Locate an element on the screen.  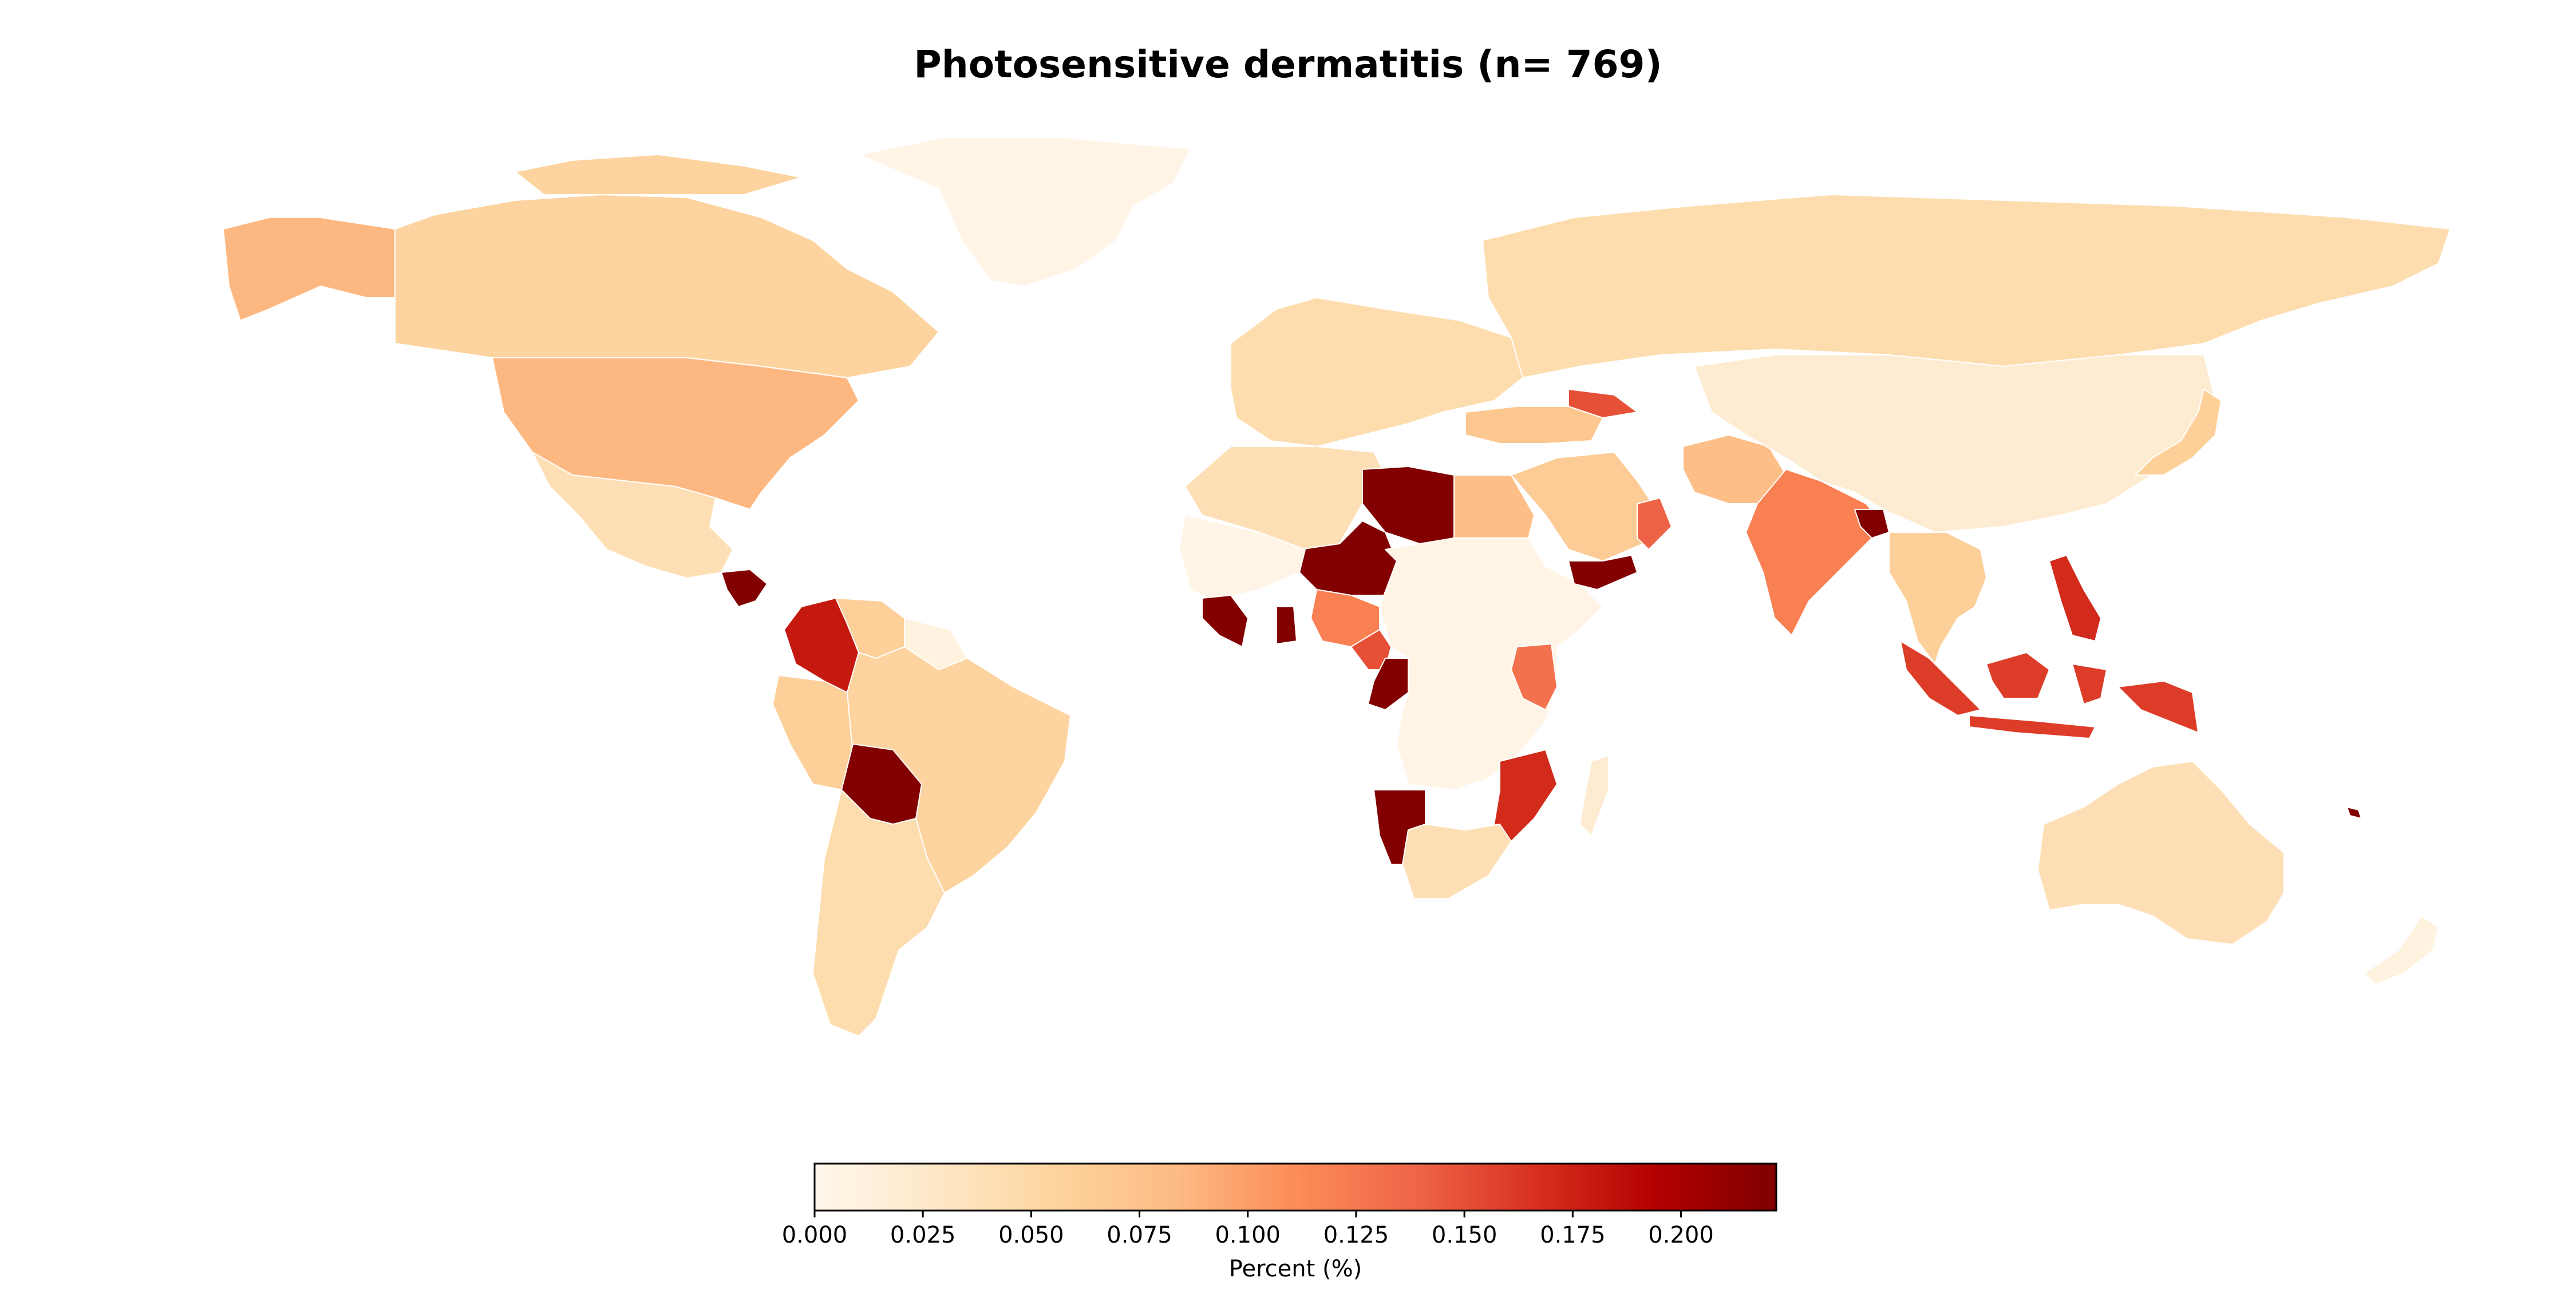
region-sierra-leone-liberia is located at coordinates (1225, 621).